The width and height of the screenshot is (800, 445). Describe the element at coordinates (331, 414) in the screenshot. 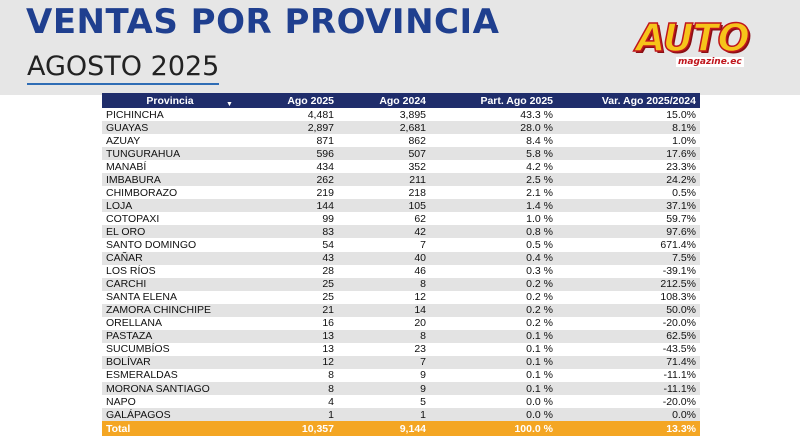

I see `ago-2025-cell: 1` at that location.